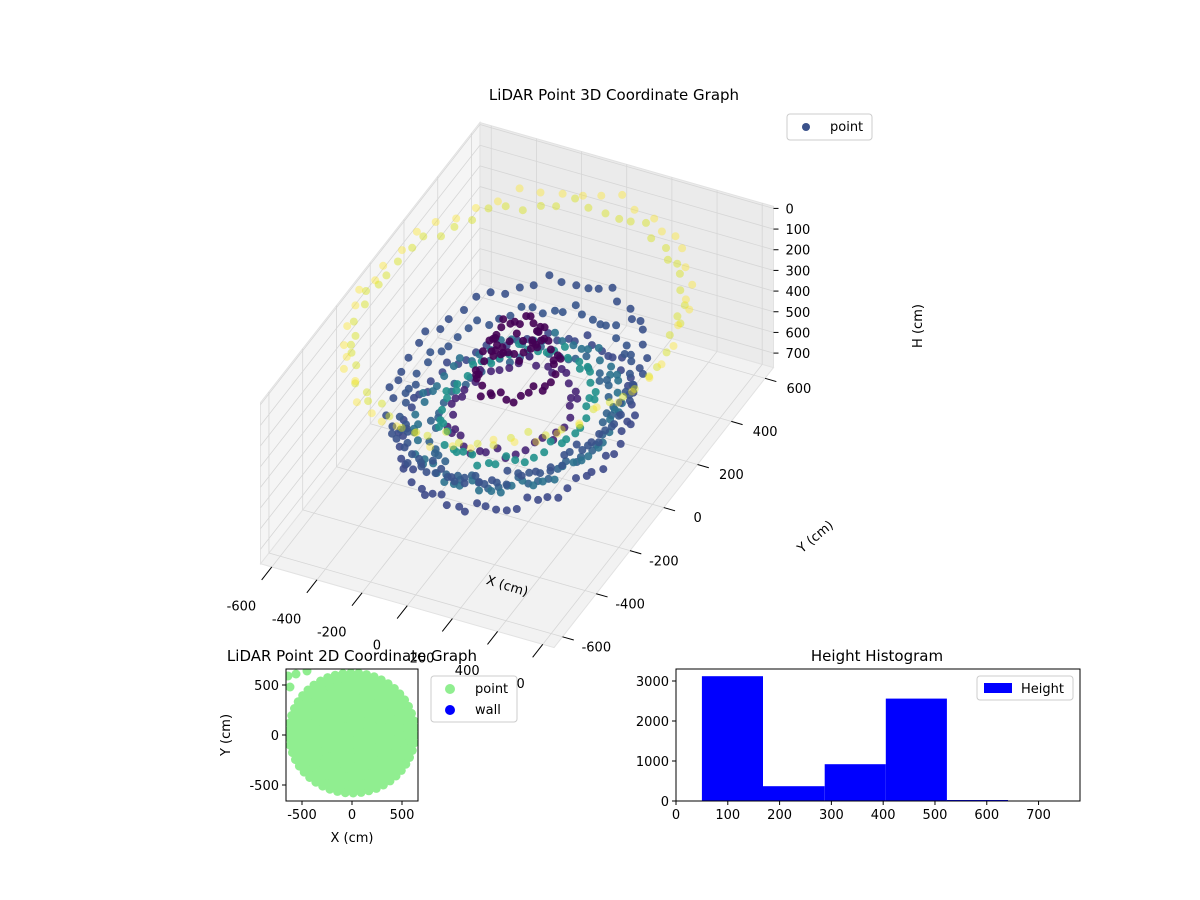 The width and height of the screenshot is (1200, 900). Describe the element at coordinates (916, 749) in the screenshot. I see `histogram-bar` at that location.